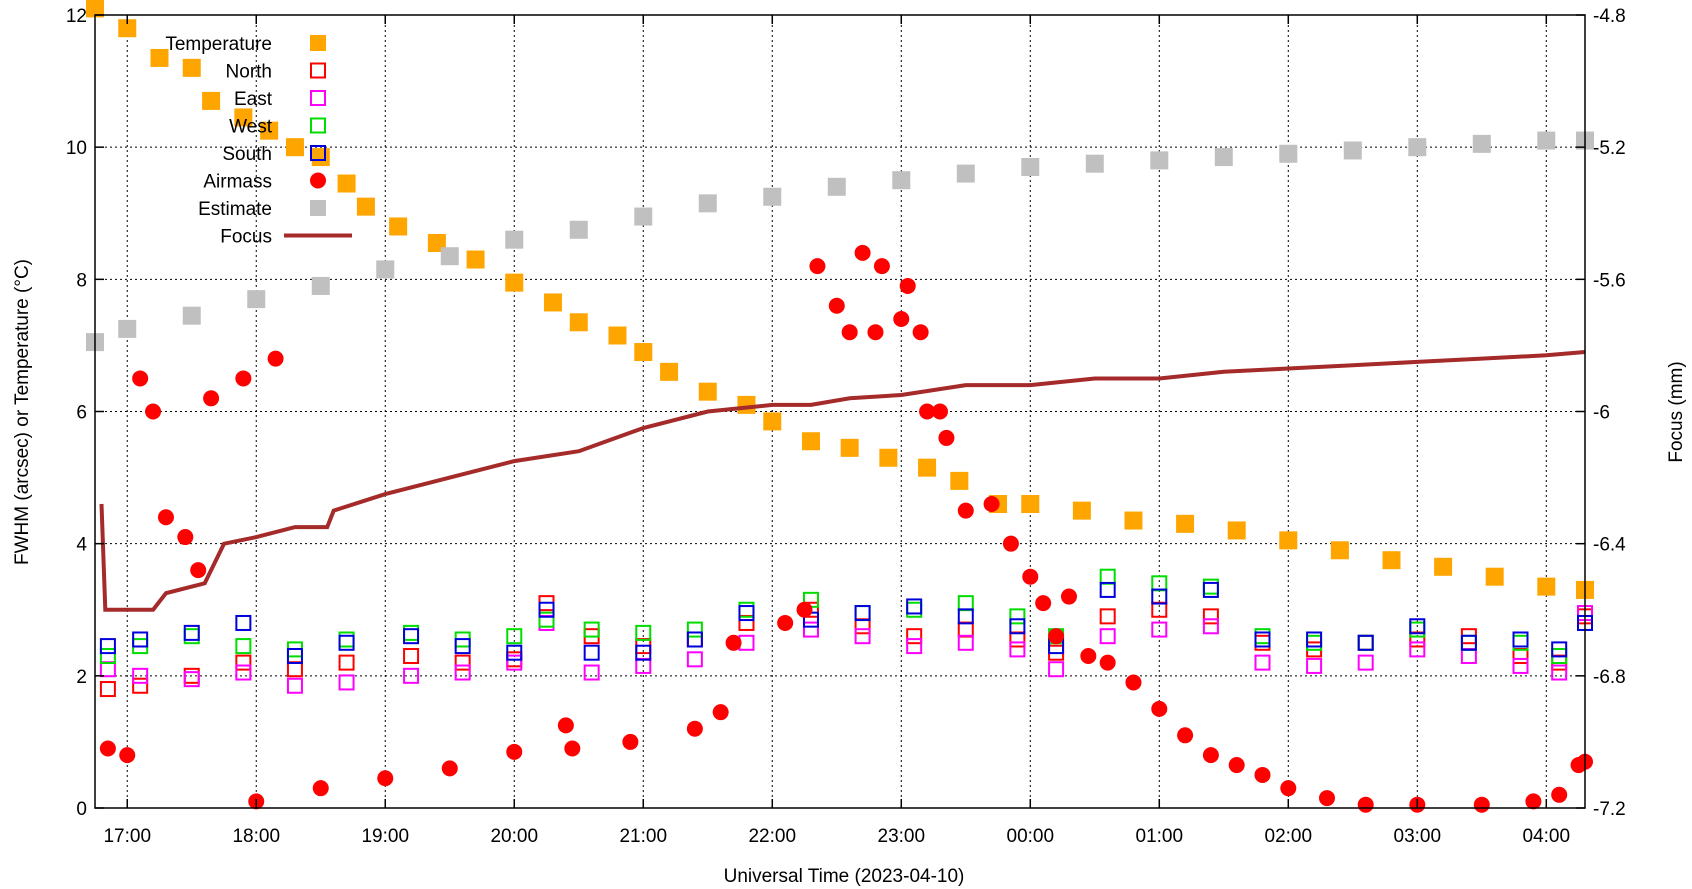 The height and width of the screenshot is (889, 1692). Describe the element at coordinates (643, 836) in the screenshot. I see `x-tick-label: 21:00` at that location.